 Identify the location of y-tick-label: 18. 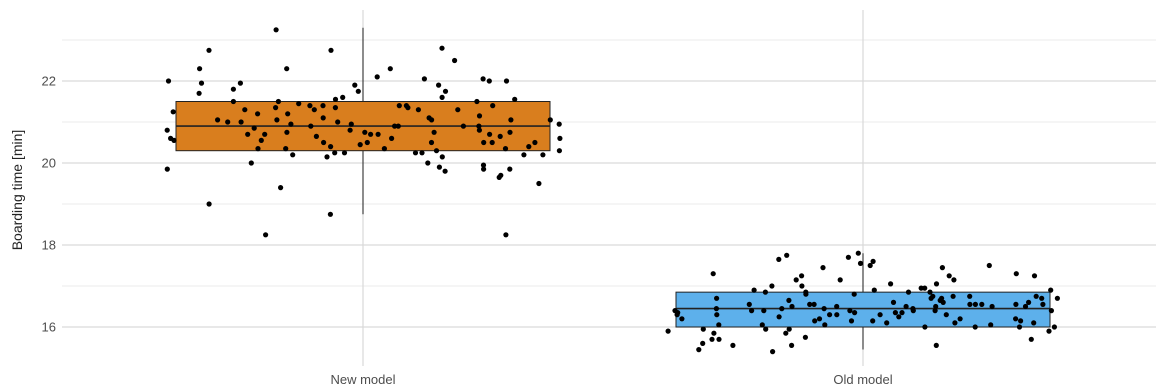
(49, 245).